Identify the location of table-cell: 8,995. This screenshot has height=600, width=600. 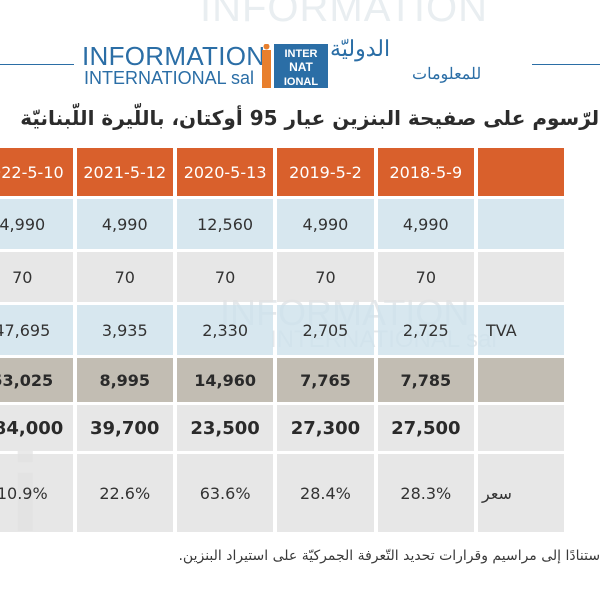
(124, 380).